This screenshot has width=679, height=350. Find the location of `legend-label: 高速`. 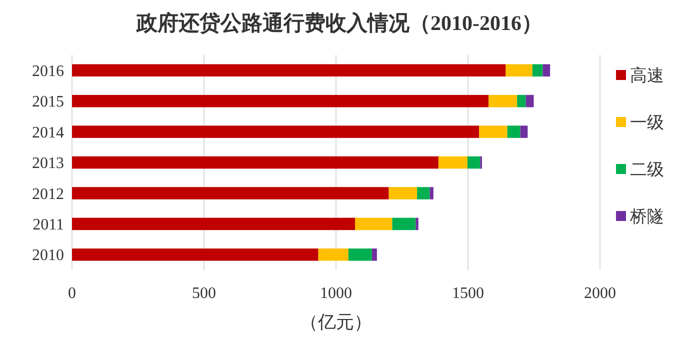

legend-label: 高速 is located at coordinates (647, 76).